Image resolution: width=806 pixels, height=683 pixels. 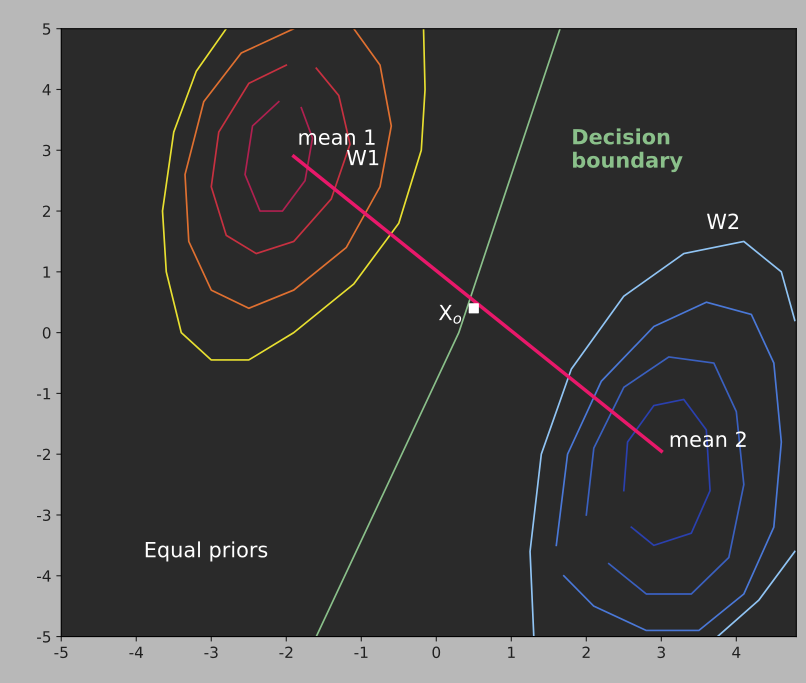 What do you see at coordinates (136, 652) in the screenshot?
I see `x-tick-label: -4` at bounding box center [136, 652].